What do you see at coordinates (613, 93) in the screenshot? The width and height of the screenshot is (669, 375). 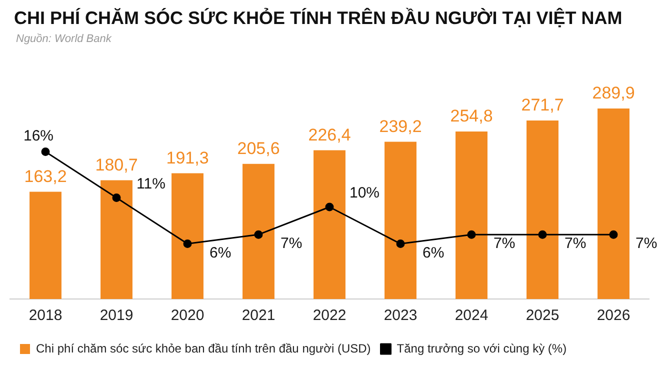 I see `data-label: 289,9` at bounding box center [613, 93].